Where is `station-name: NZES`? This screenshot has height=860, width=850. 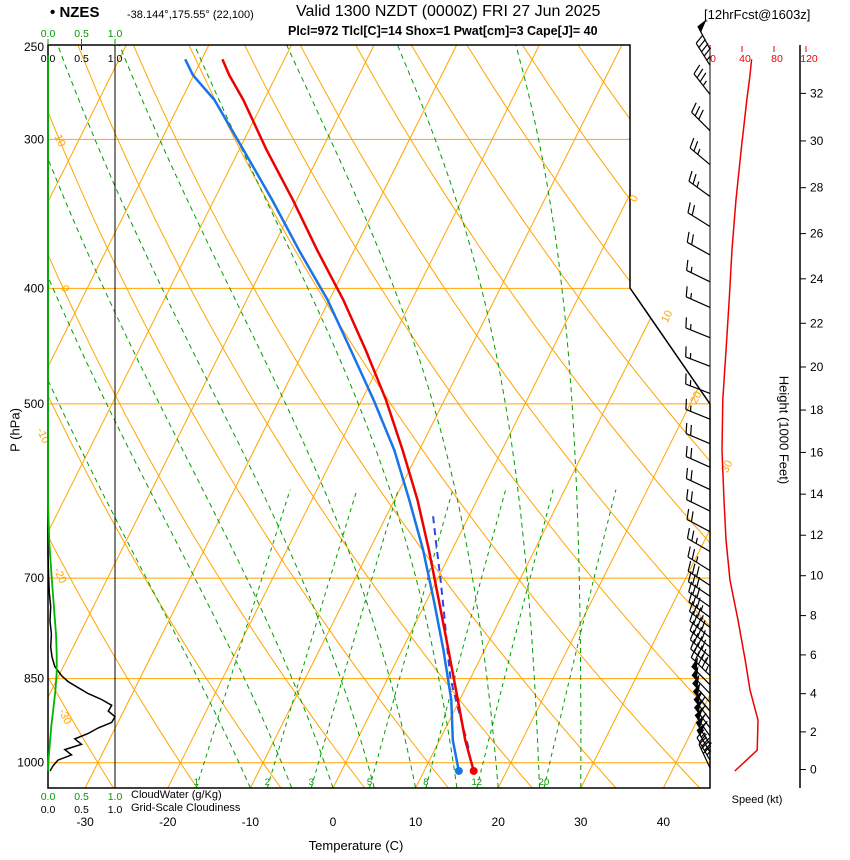
station-name: NZES is located at coordinates (79, 12).